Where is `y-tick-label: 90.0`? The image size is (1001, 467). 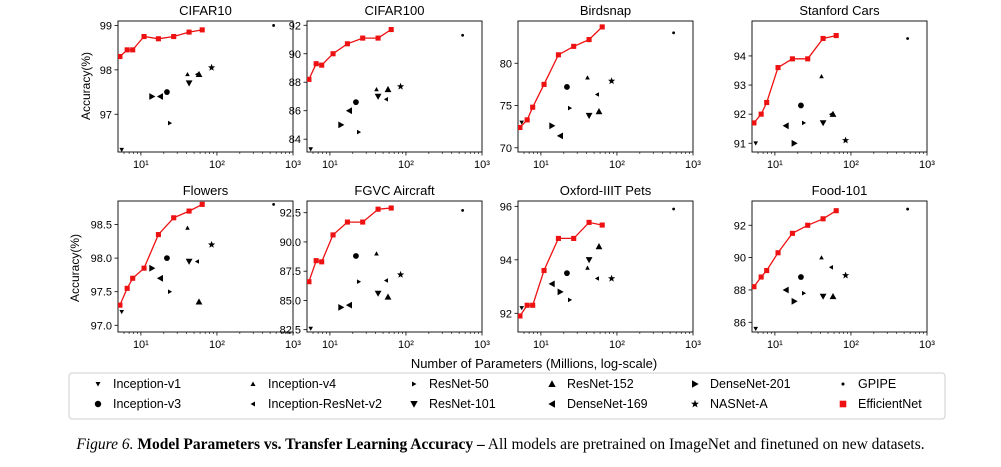 y-tick-label: 90.0 is located at coordinates (290, 243).